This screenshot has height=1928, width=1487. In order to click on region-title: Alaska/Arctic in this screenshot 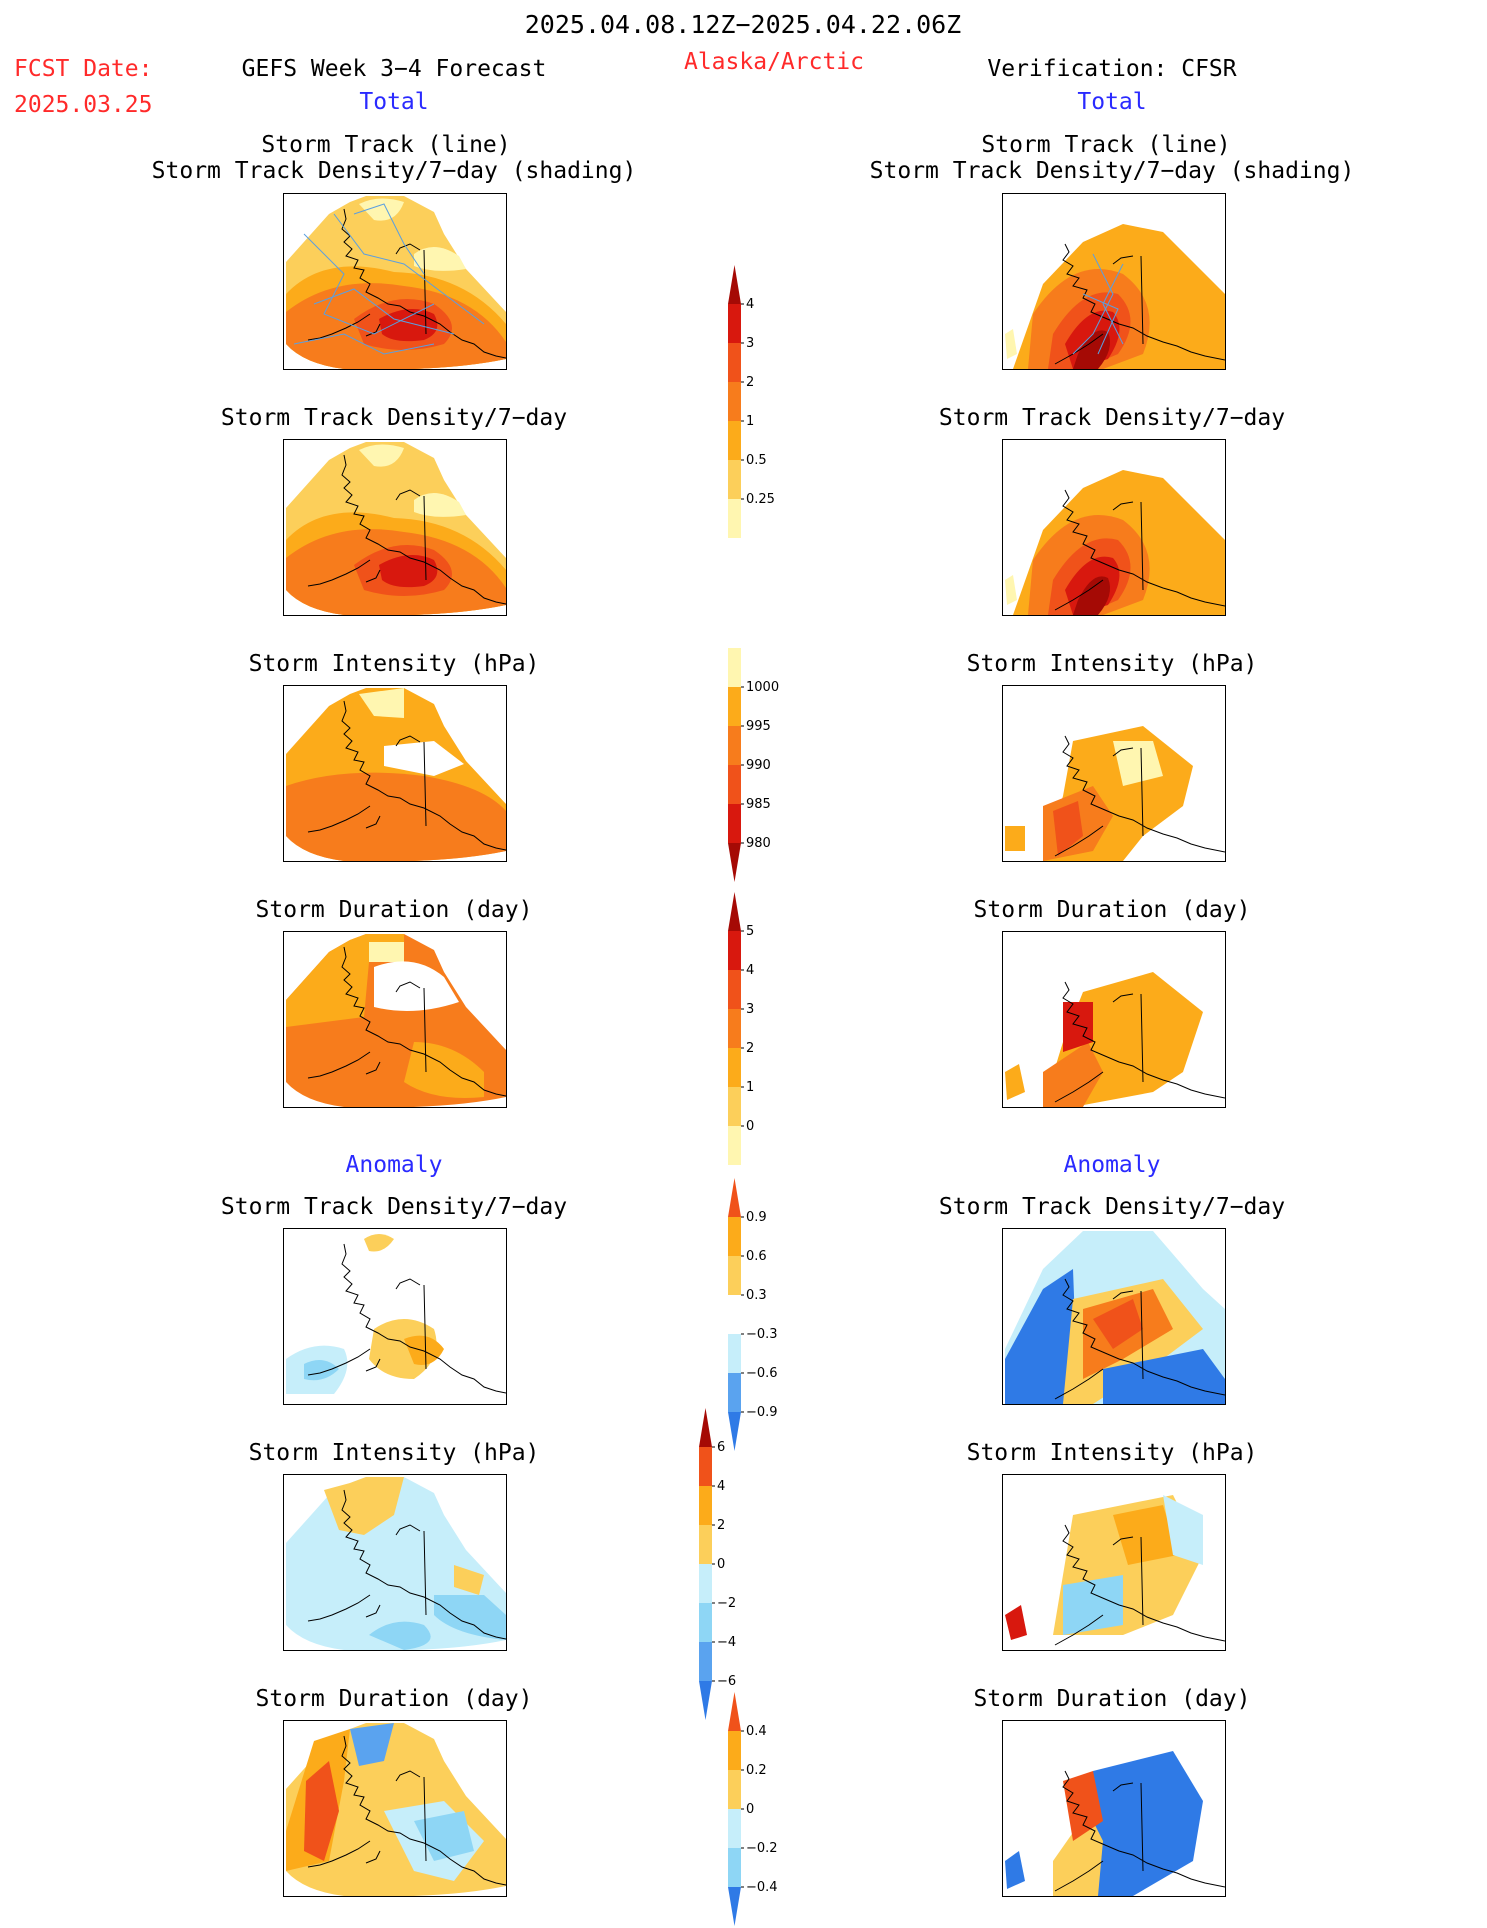, I will do `click(774, 62)`.